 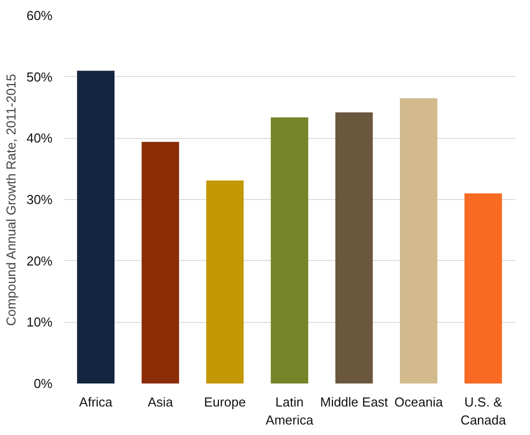 What do you see at coordinates (419, 402) in the screenshot?
I see `x-tick-label: Oceania` at bounding box center [419, 402].